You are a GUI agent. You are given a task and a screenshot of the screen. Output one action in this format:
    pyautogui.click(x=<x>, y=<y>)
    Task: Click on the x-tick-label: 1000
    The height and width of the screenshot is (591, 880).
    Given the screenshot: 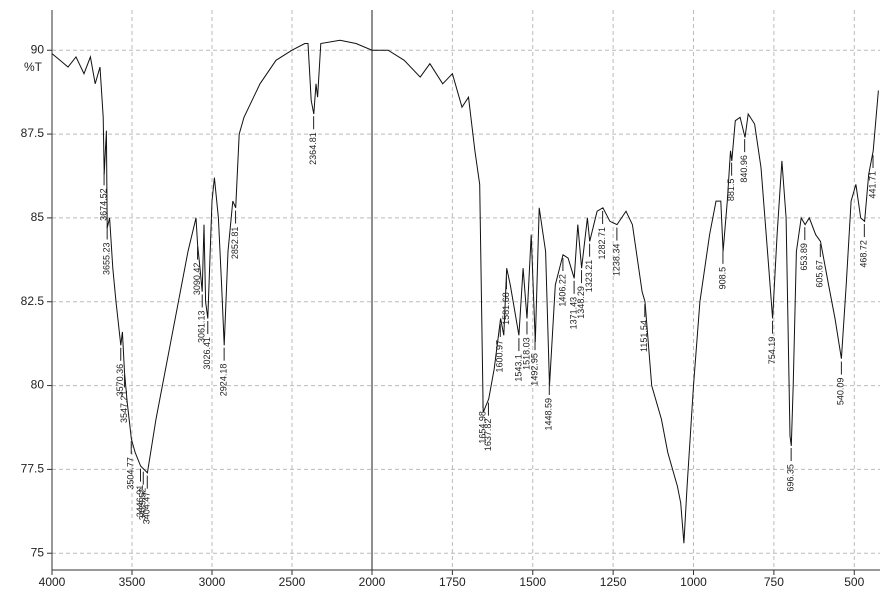 What is the action you would take?
    pyautogui.click(x=693, y=582)
    